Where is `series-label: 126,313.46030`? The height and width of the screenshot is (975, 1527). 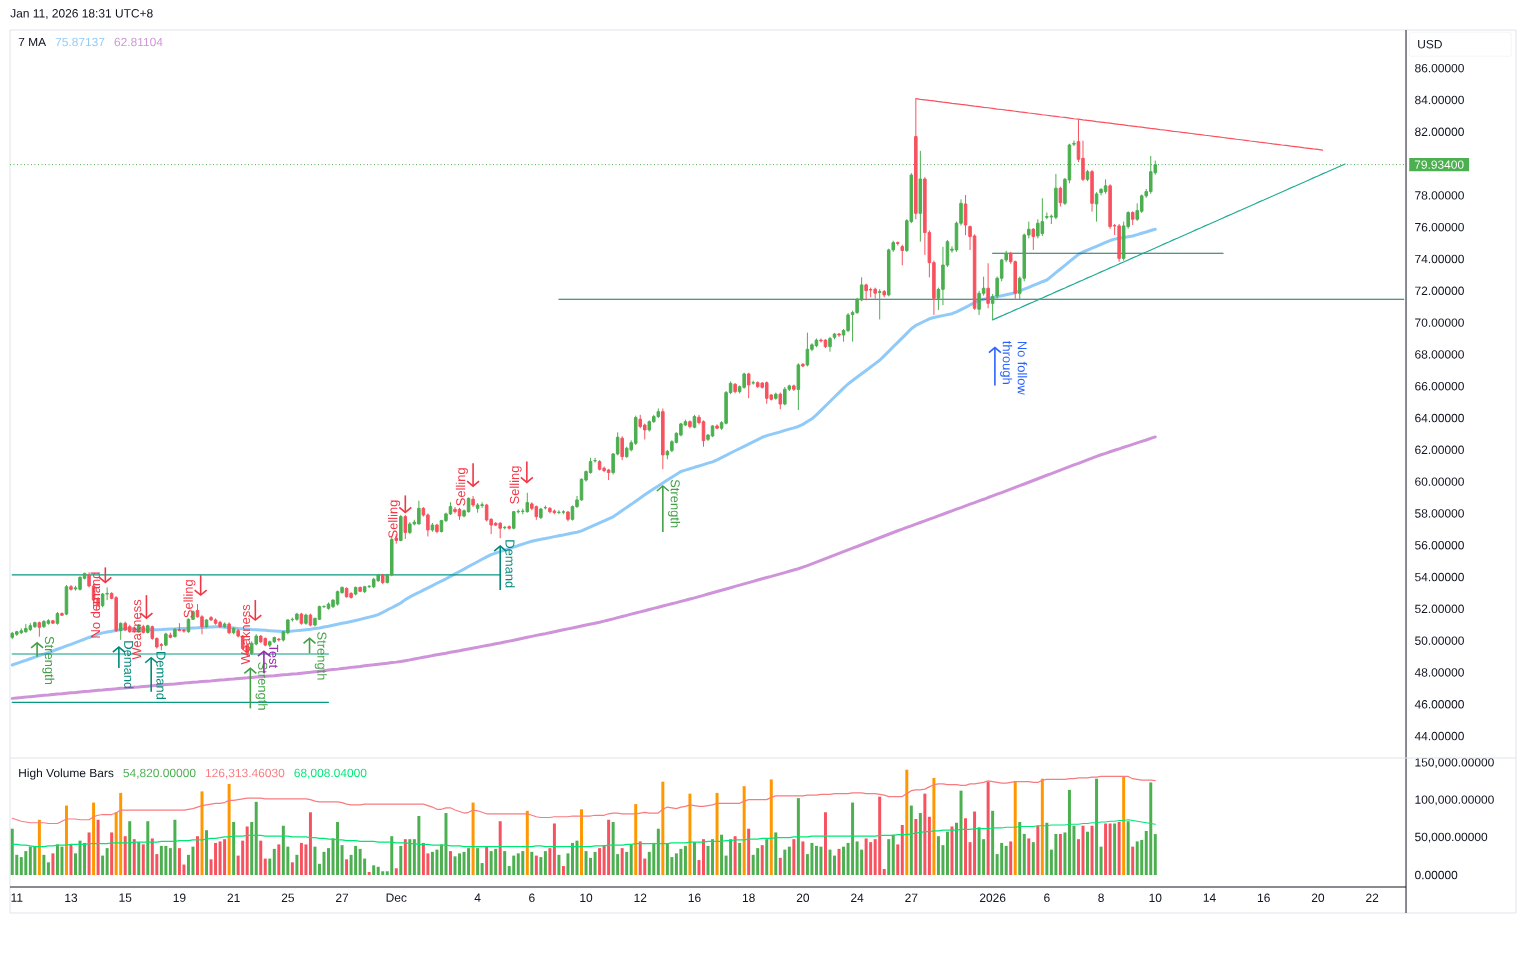 series-label: 126,313.46030 is located at coordinates (245, 773).